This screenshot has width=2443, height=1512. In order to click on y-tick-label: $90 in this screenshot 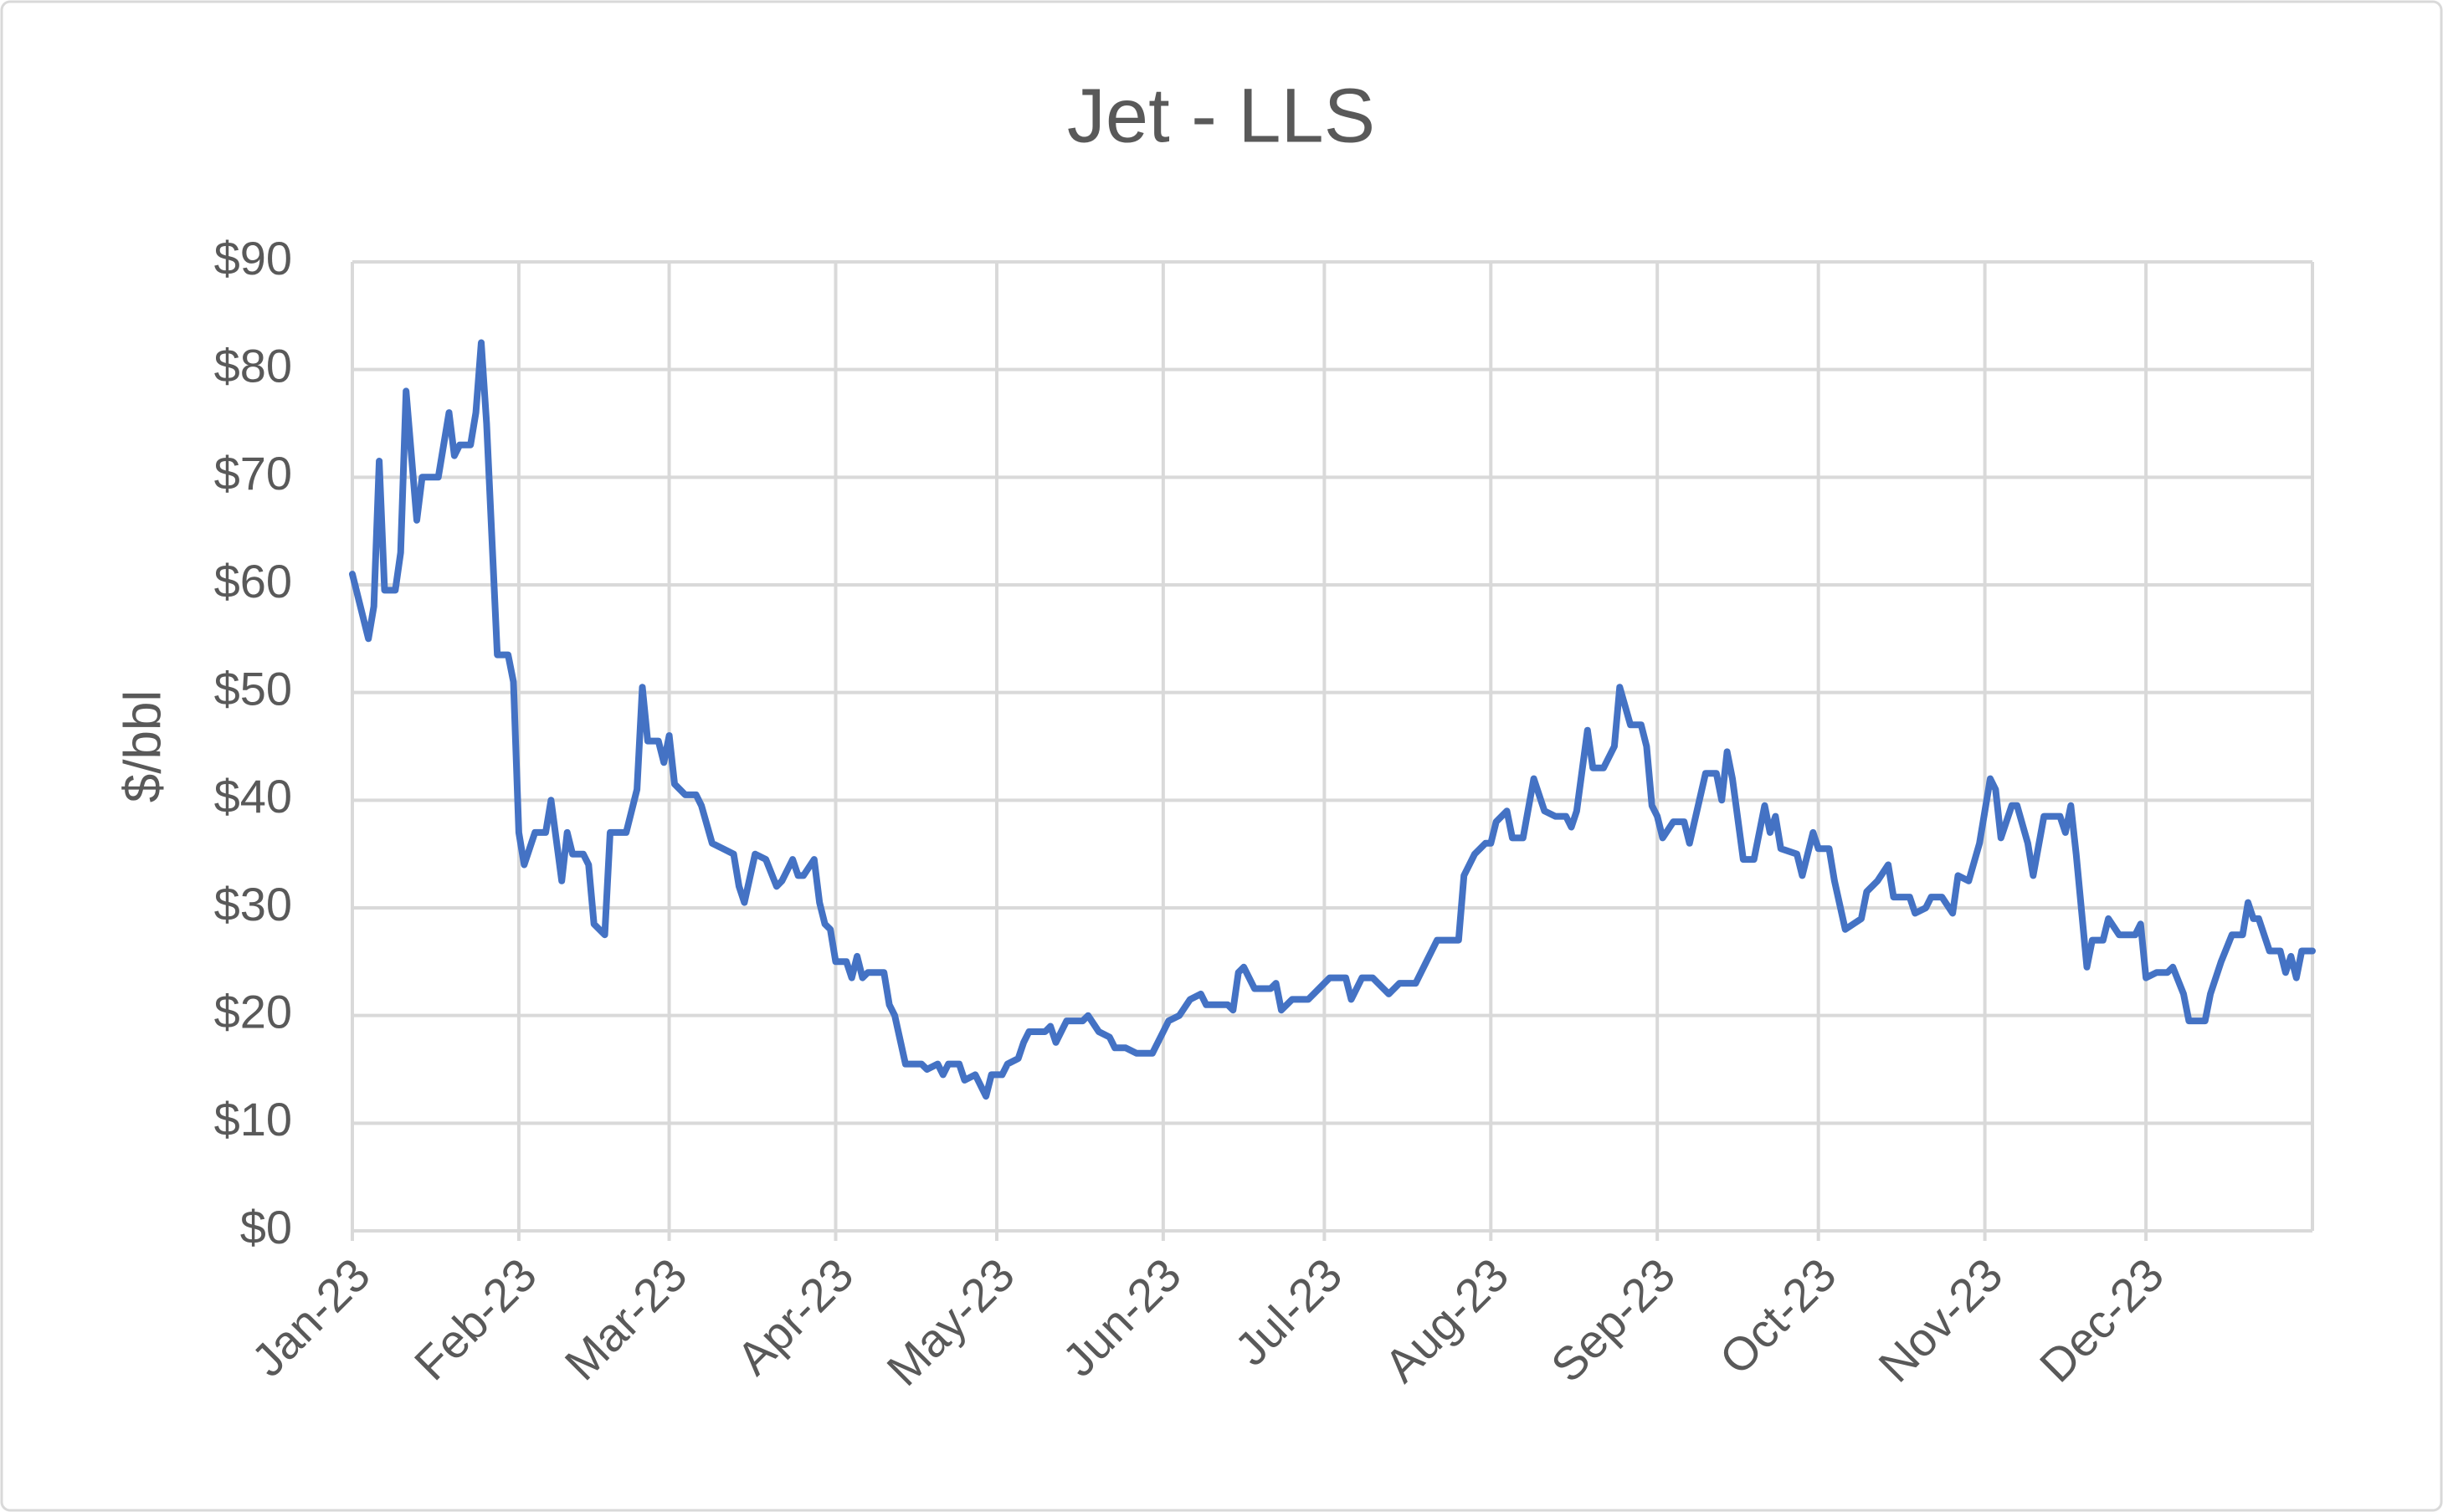, I will do `click(253, 258)`.